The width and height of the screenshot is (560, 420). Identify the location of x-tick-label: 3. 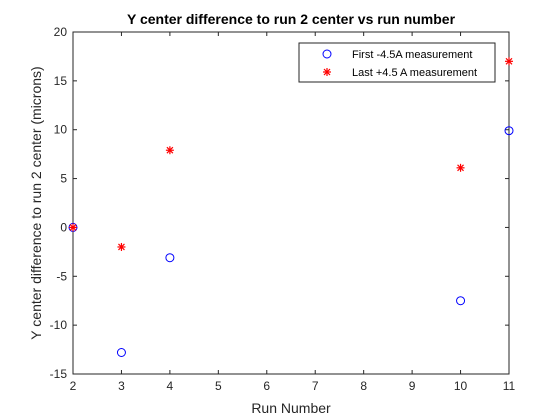
(121, 386).